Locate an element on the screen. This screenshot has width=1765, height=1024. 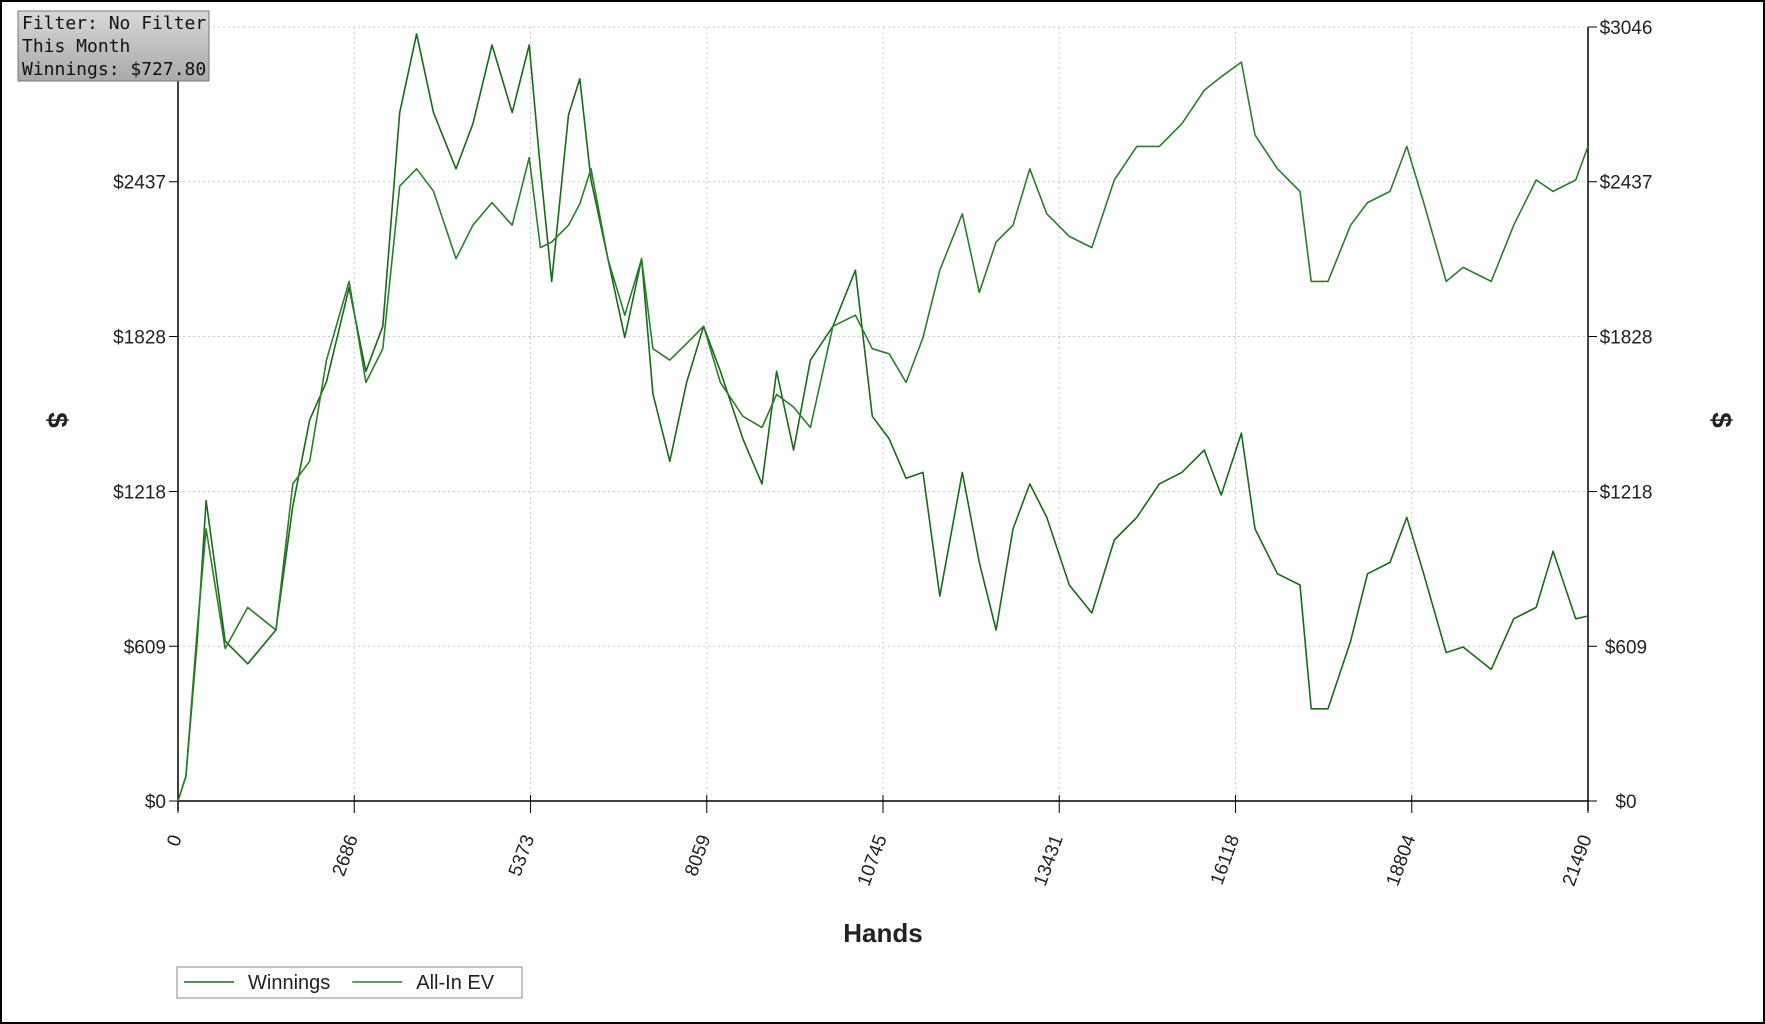
y-tick-label: $1218 is located at coordinates (139, 493).